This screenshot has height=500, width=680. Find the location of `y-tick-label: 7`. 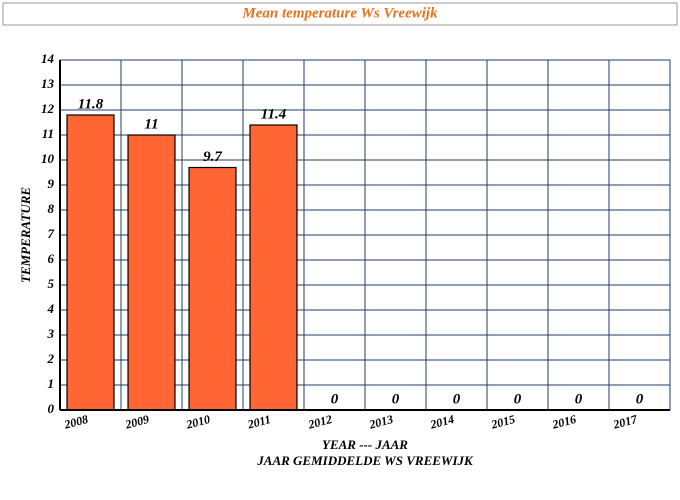

y-tick-label: 7 is located at coordinates (51, 233).